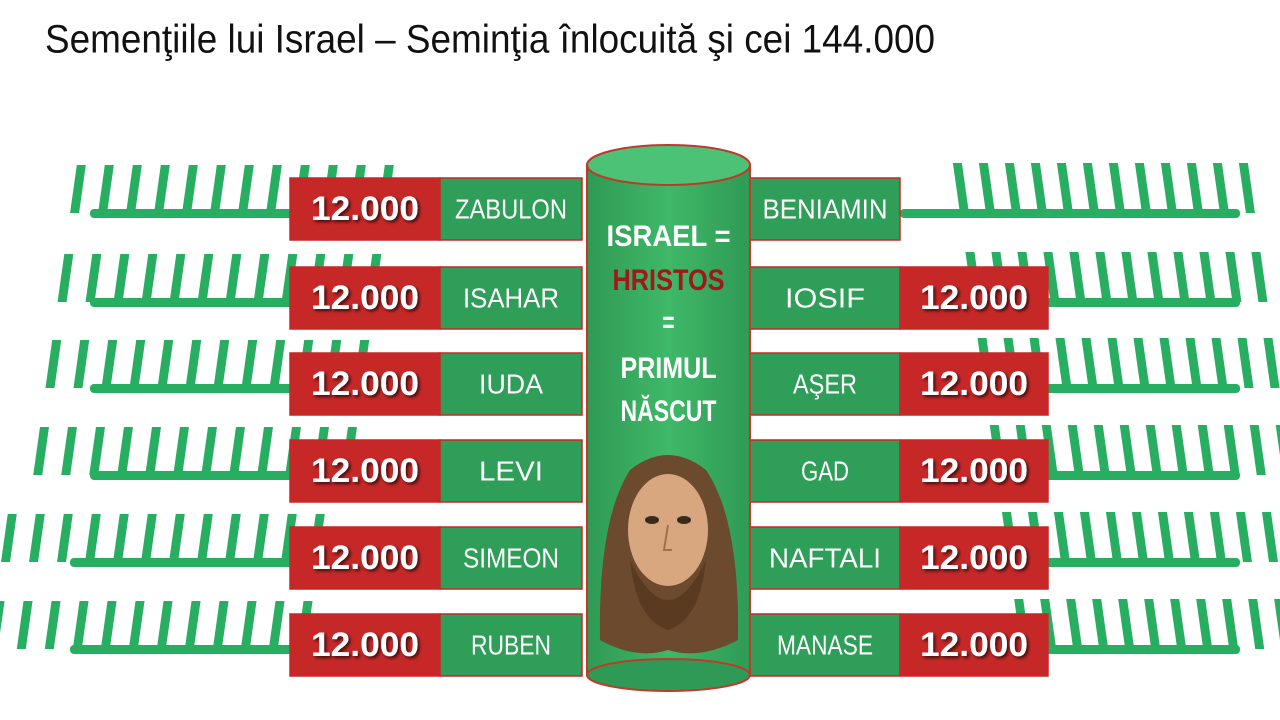 The width and height of the screenshot is (1280, 720). Describe the element at coordinates (669, 411) in the screenshot. I see `center-line: NĂSCUT` at that location.